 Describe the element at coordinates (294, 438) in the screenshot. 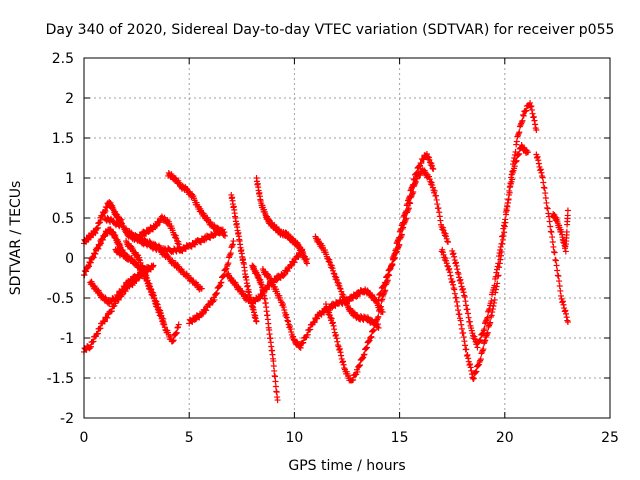

I see `x-tick-label: 10` at that location.